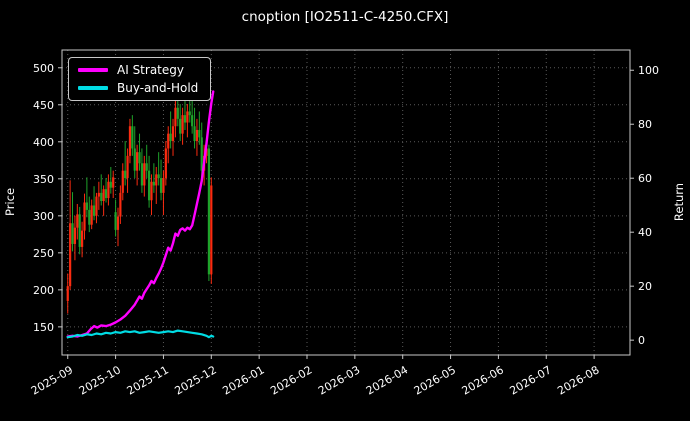 Image resolution: width=690 pixels, height=421 pixels. Describe the element at coordinates (43, 105) in the screenshot. I see `price-tick-label: 450` at that location.